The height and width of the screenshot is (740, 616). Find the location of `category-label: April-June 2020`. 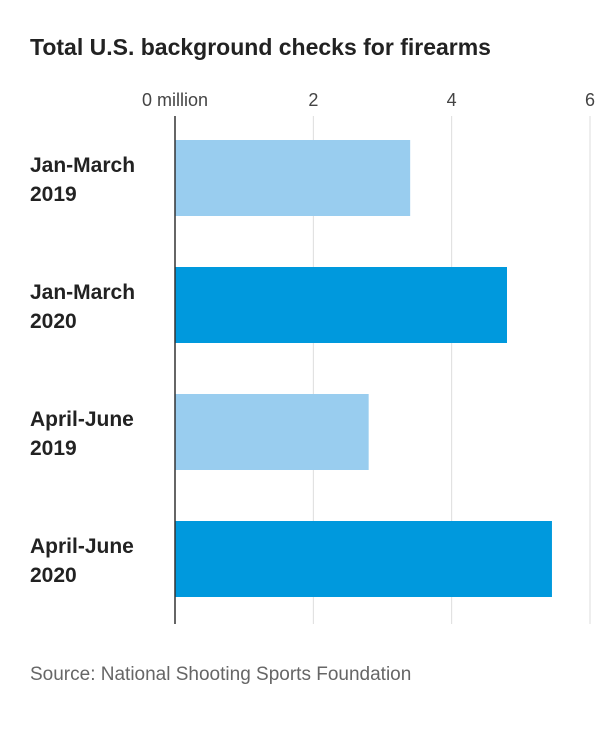

category-label: April-June 2020 is located at coordinates (82, 561).